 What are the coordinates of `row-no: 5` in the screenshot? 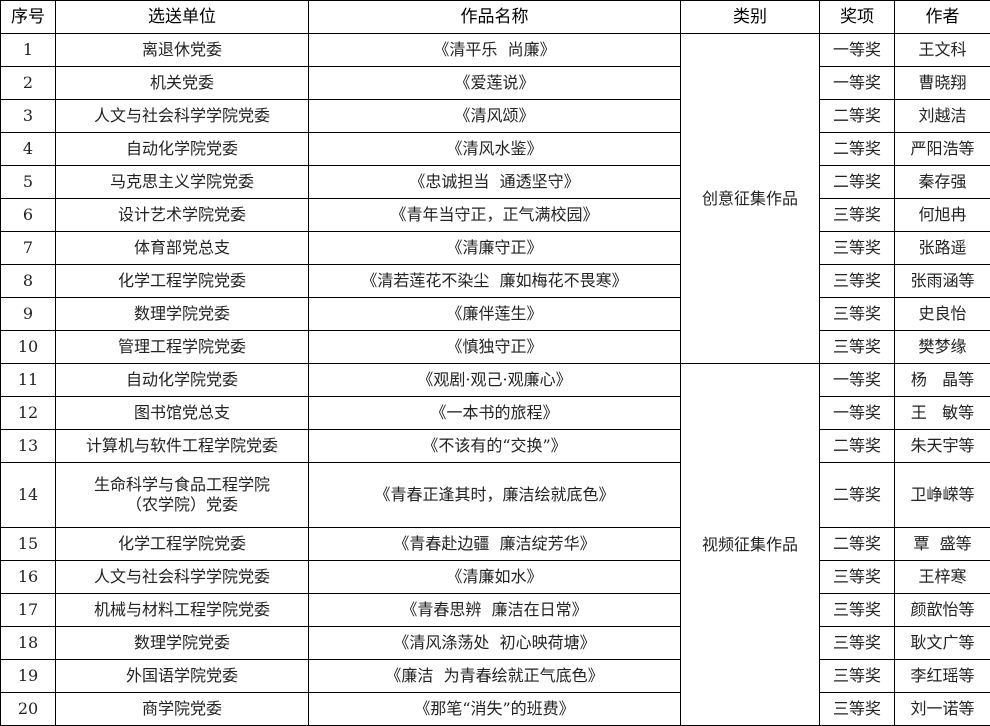 It's located at (28, 182).